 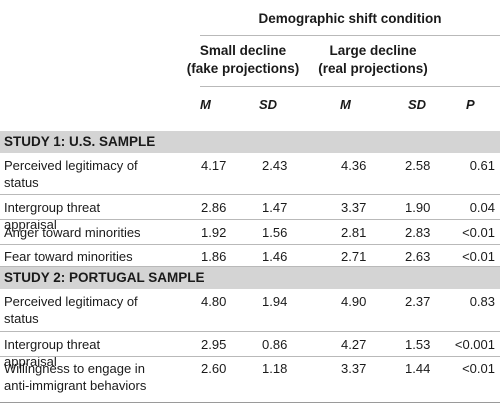 What do you see at coordinates (275, 232) in the screenshot?
I see `cell-sd-small: 1.56` at bounding box center [275, 232].